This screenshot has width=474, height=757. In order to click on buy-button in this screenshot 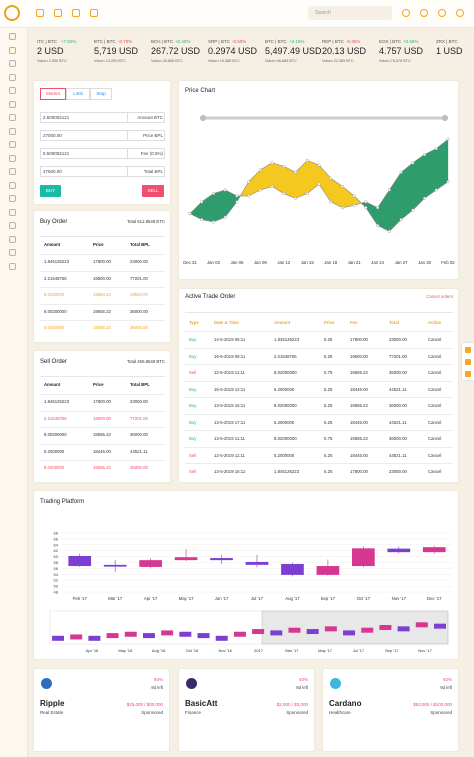, I will do `click(50, 191)`.